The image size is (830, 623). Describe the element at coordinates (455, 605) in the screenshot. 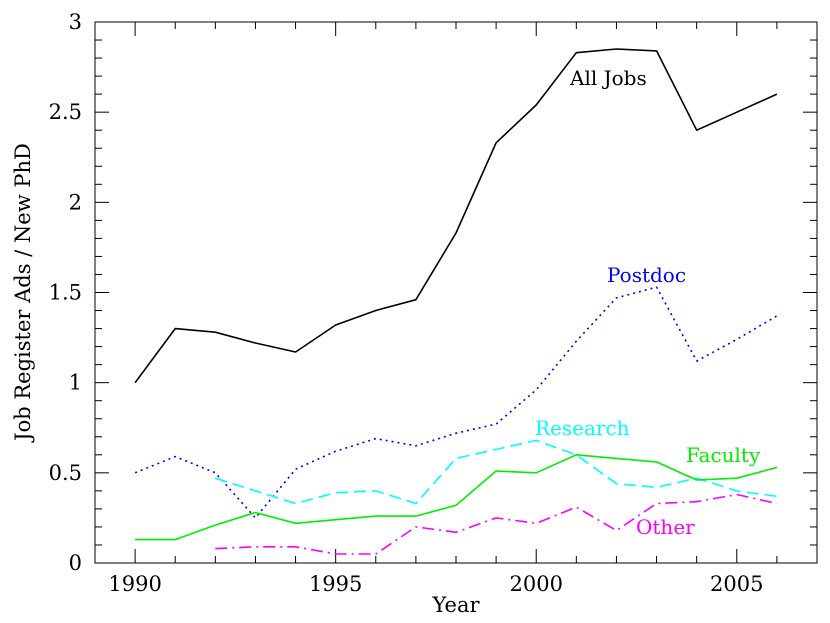

I see `x-axis-title: Year` at that location.